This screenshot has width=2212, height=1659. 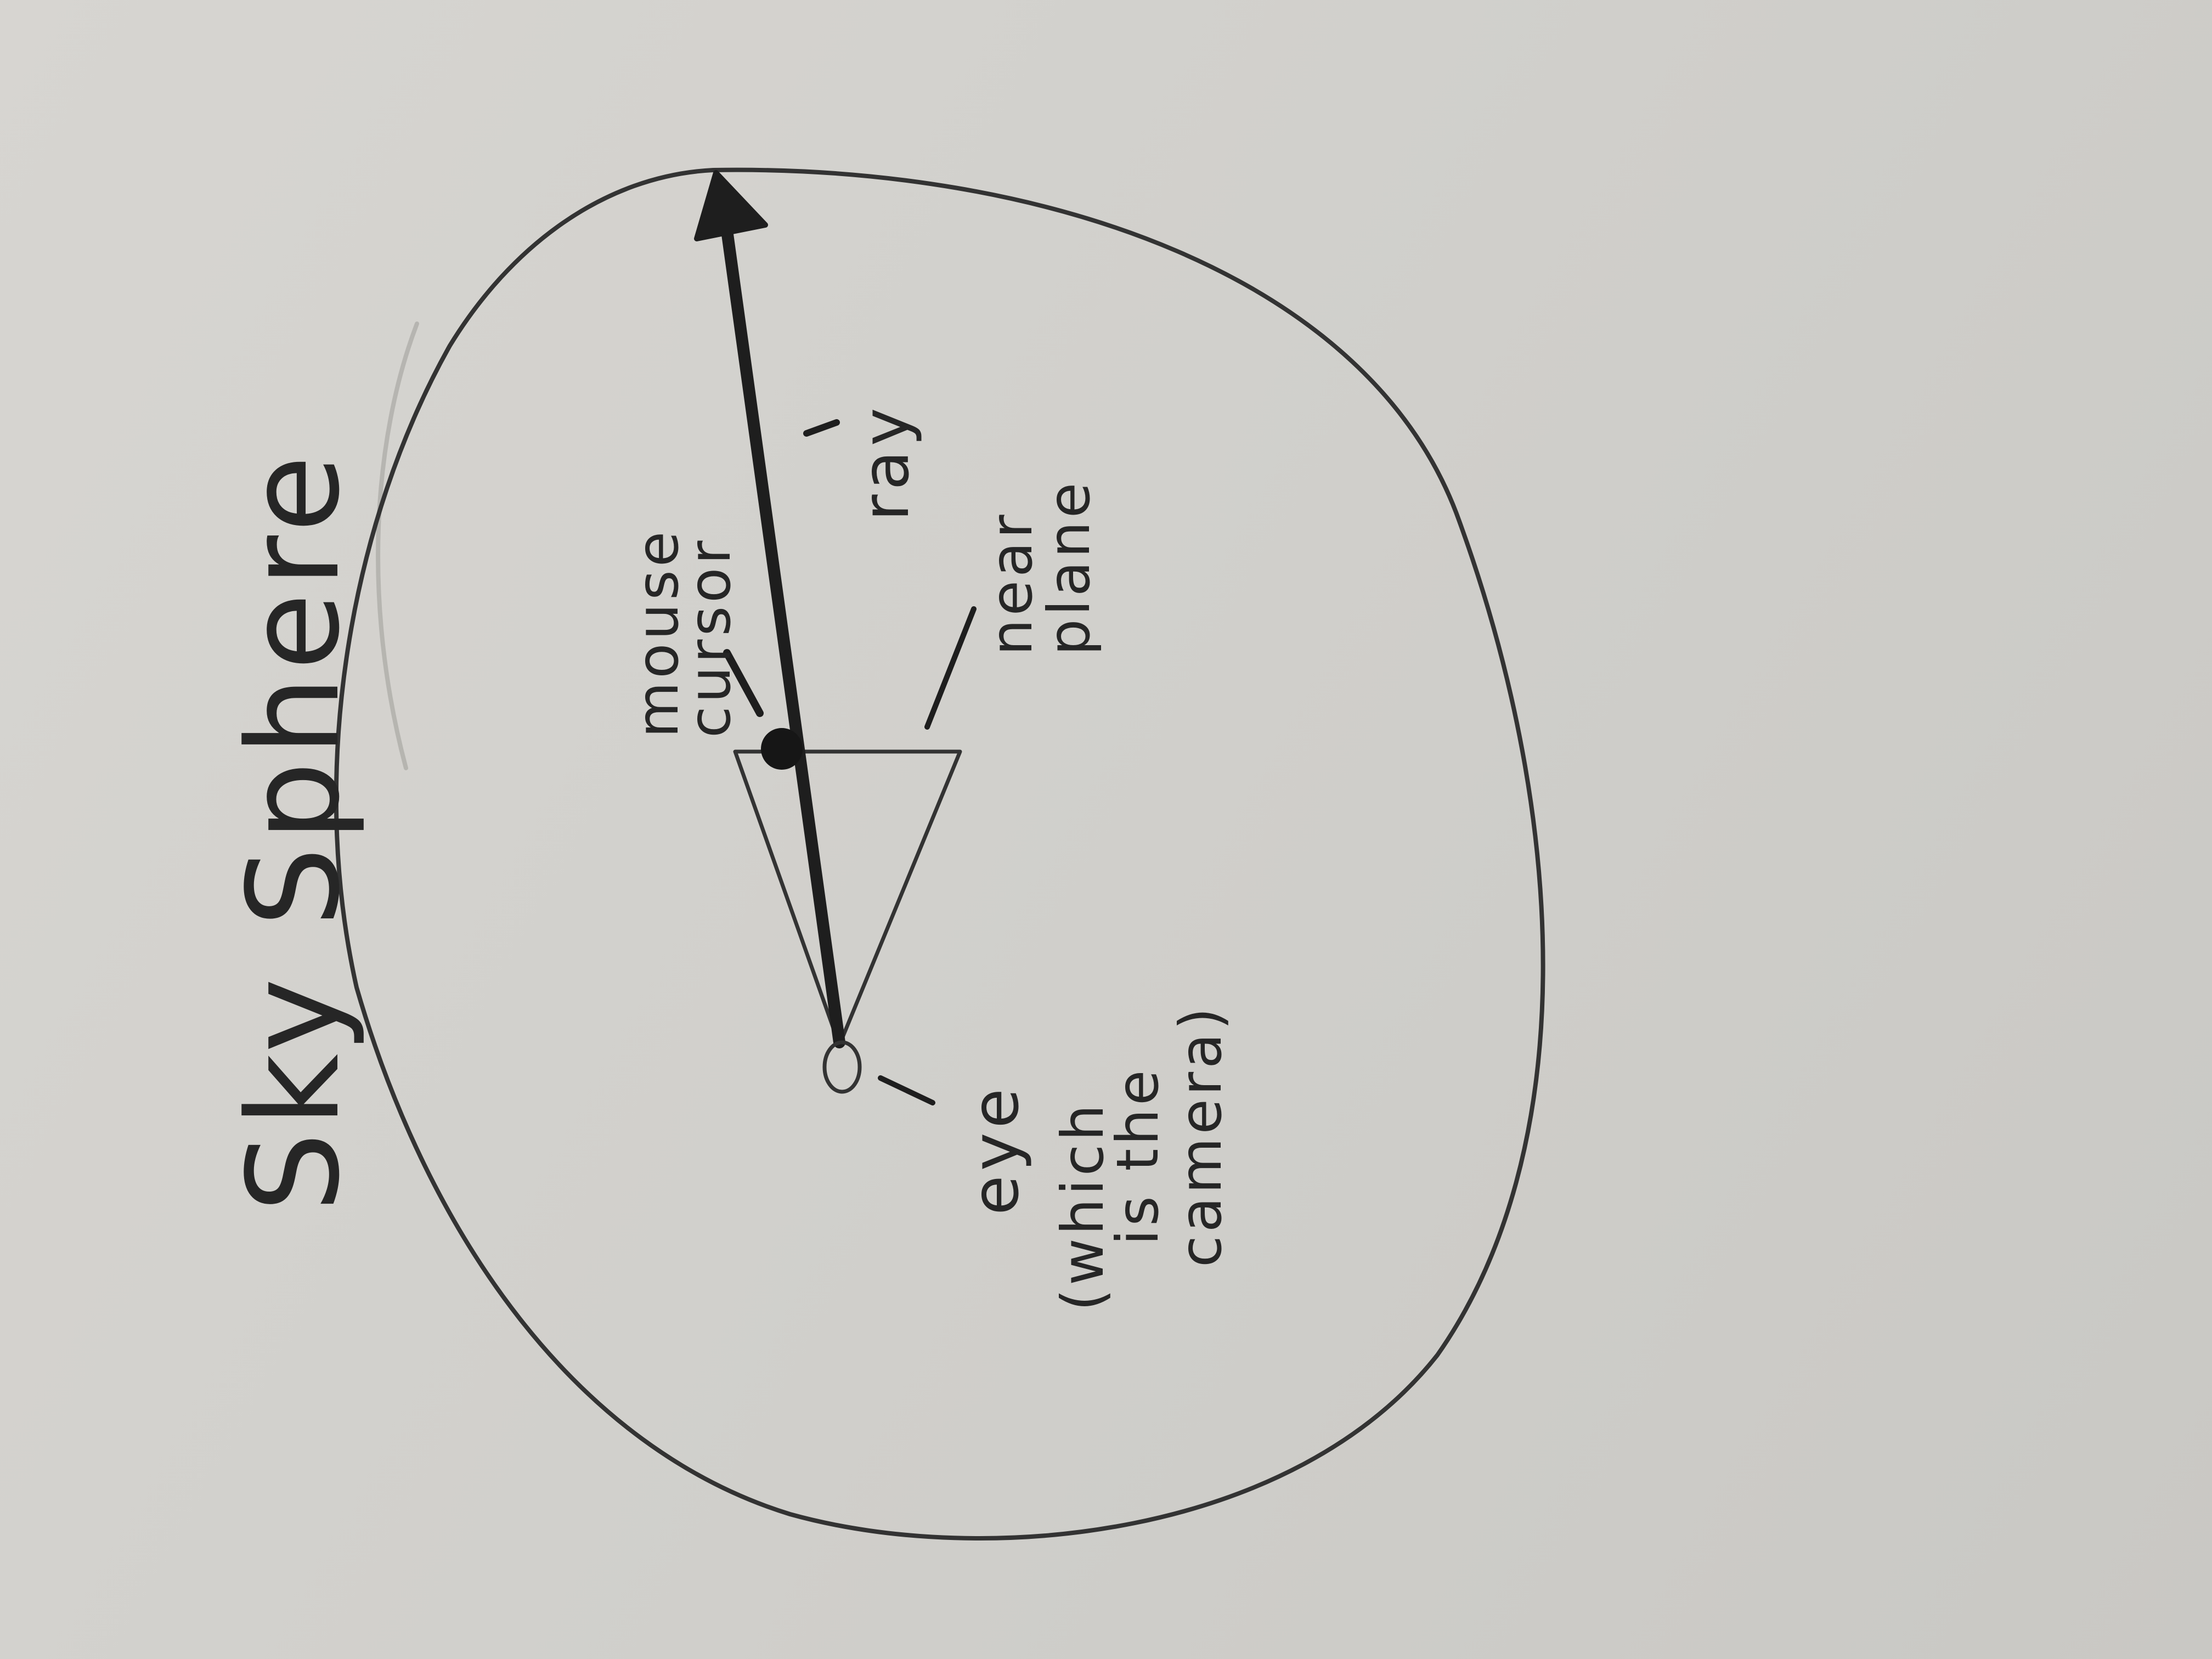 What do you see at coordinates (709, 637) in the screenshot?
I see `mouse-cursor-label-line2: cursor` at bounding box center [709, 637].